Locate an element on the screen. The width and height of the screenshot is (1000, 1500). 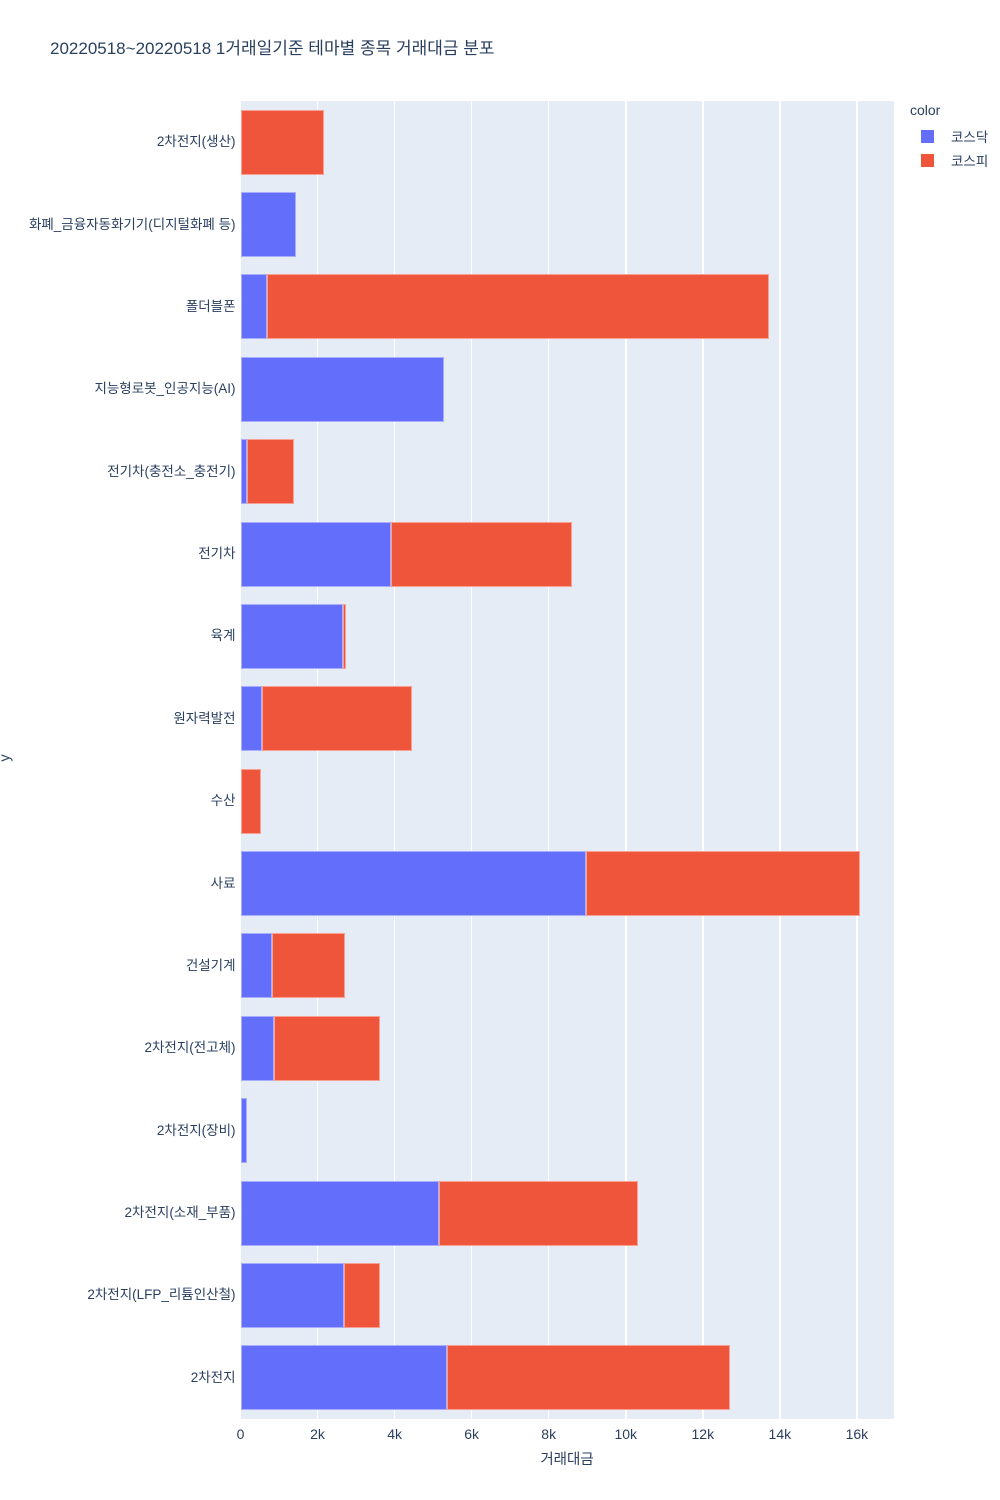
legend-item-코스피: 코스피 is located at coordinates (948, 160).